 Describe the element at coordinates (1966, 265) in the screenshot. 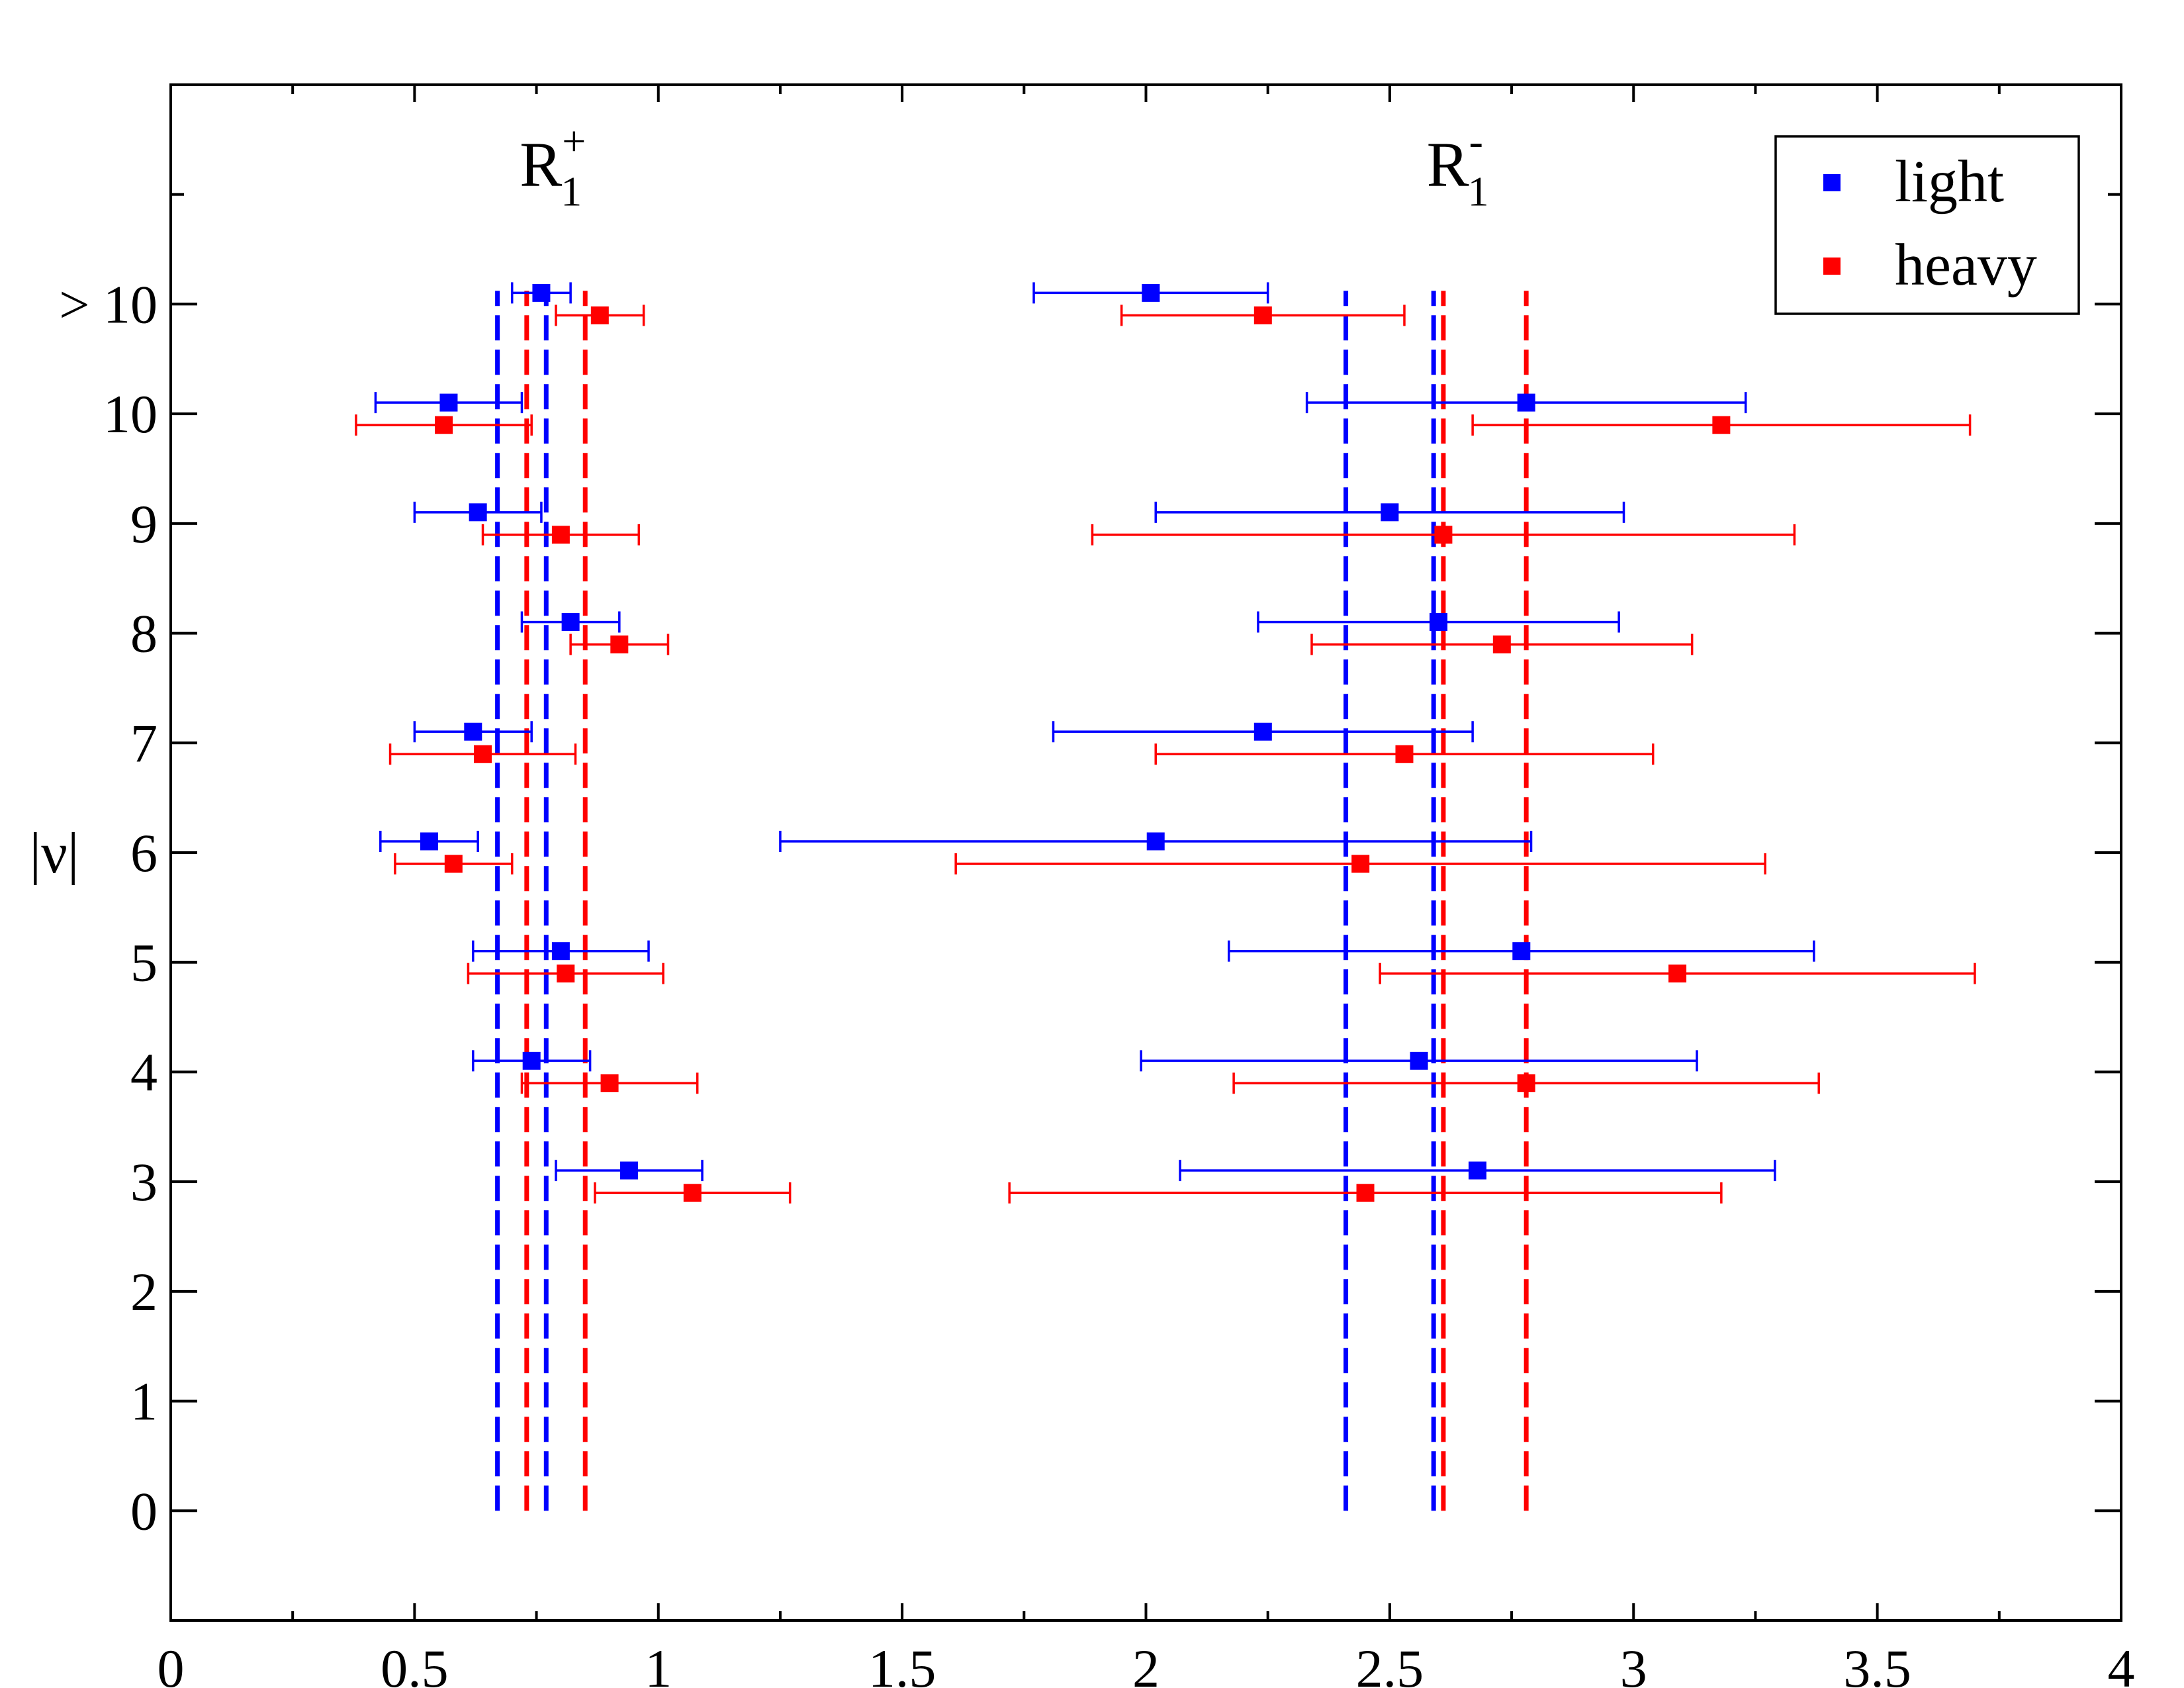

I see `legend-label-heavy: heavy` at that location.